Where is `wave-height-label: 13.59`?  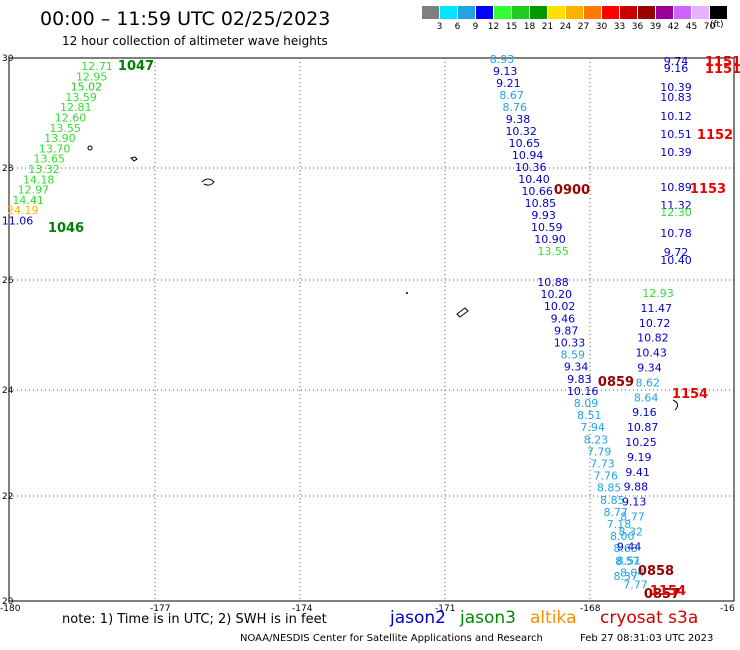 wave-height-label: 13.59 is located at coordinates (81, 97).